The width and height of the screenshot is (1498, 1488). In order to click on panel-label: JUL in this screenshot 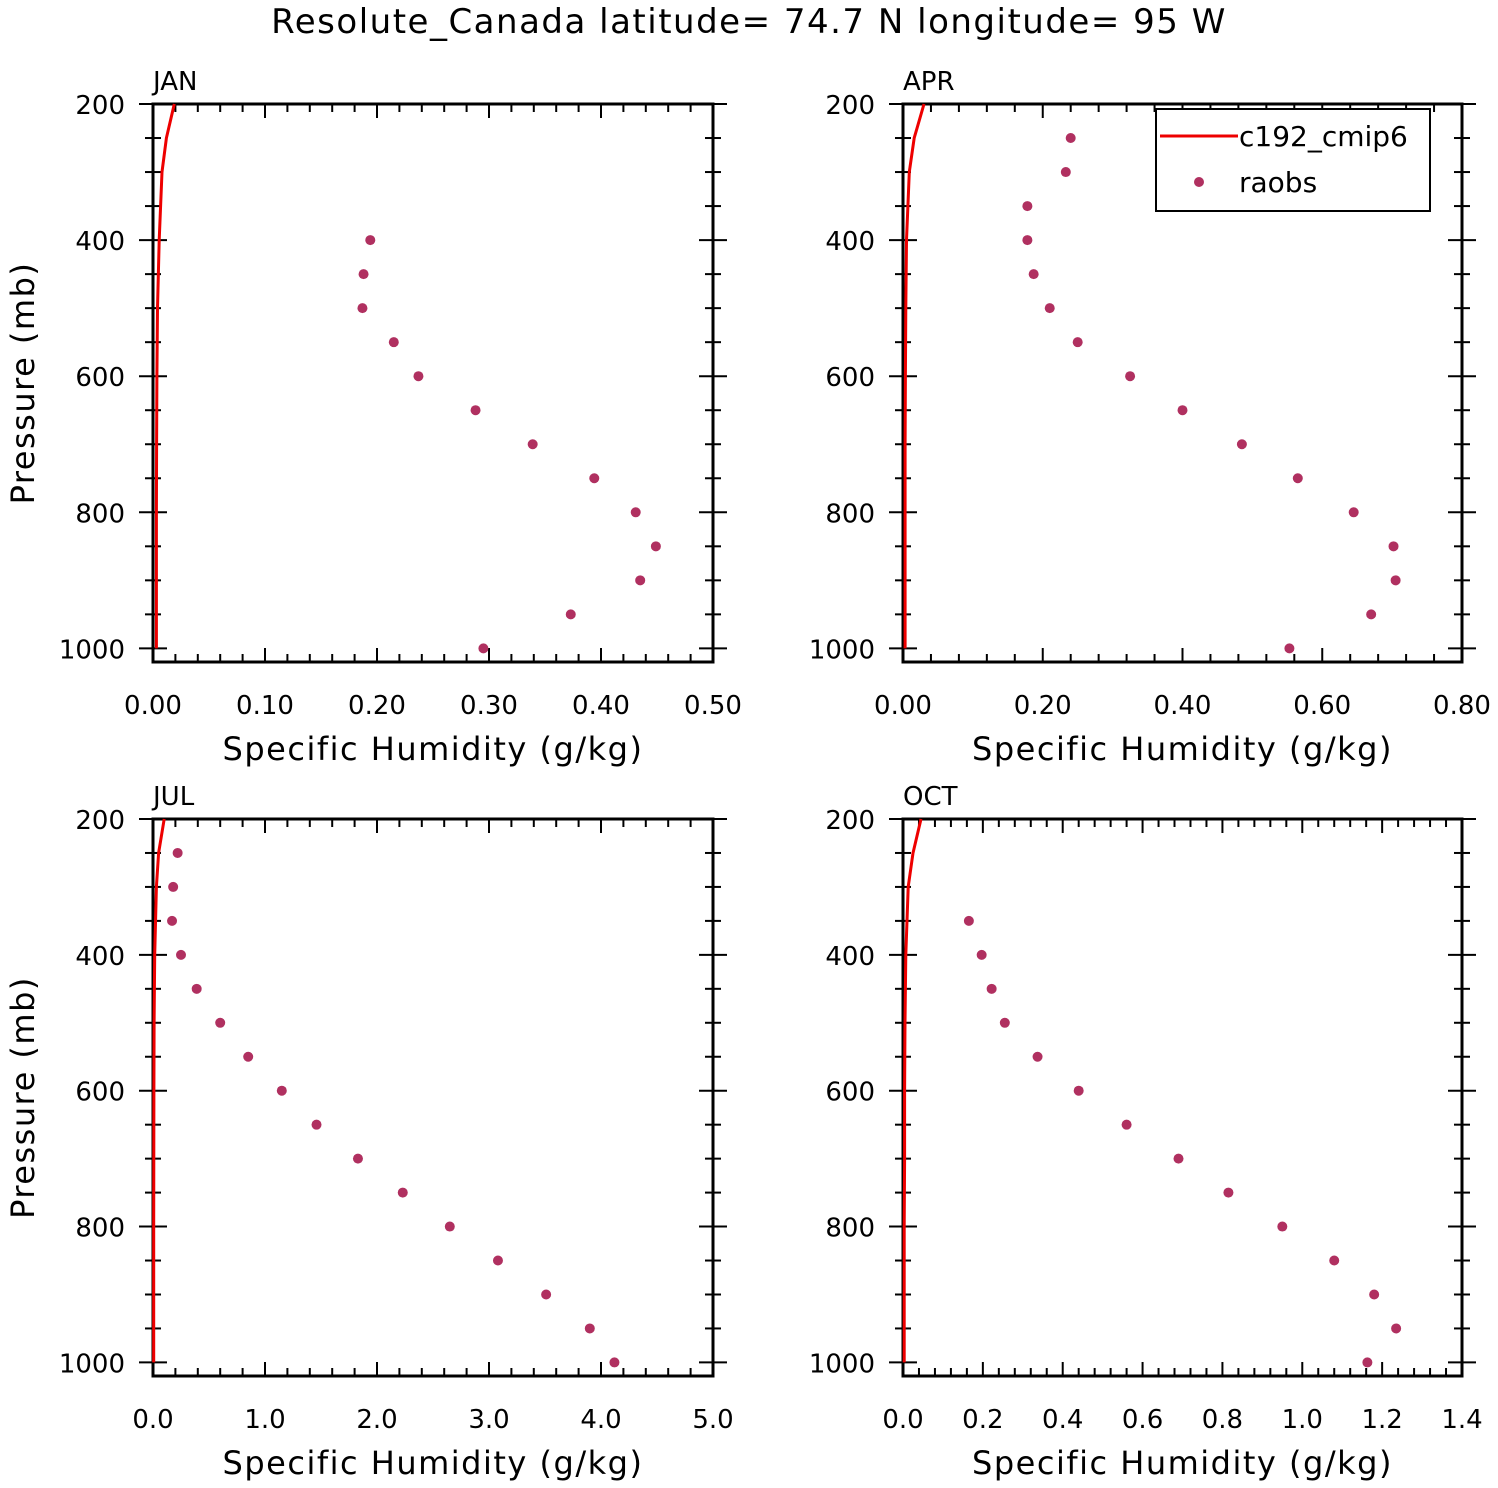, I will do `click(173, 797)`.